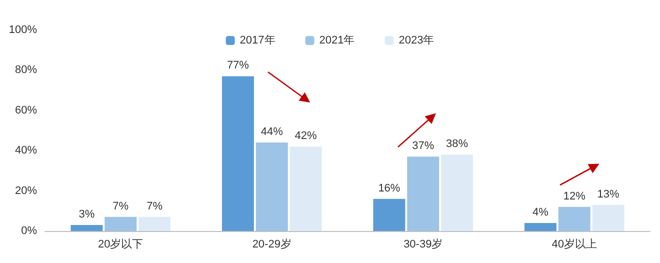  Describe the element at coordinates (26, 70) in the screenshot. I see `y-tick-label: 80%` at that location.